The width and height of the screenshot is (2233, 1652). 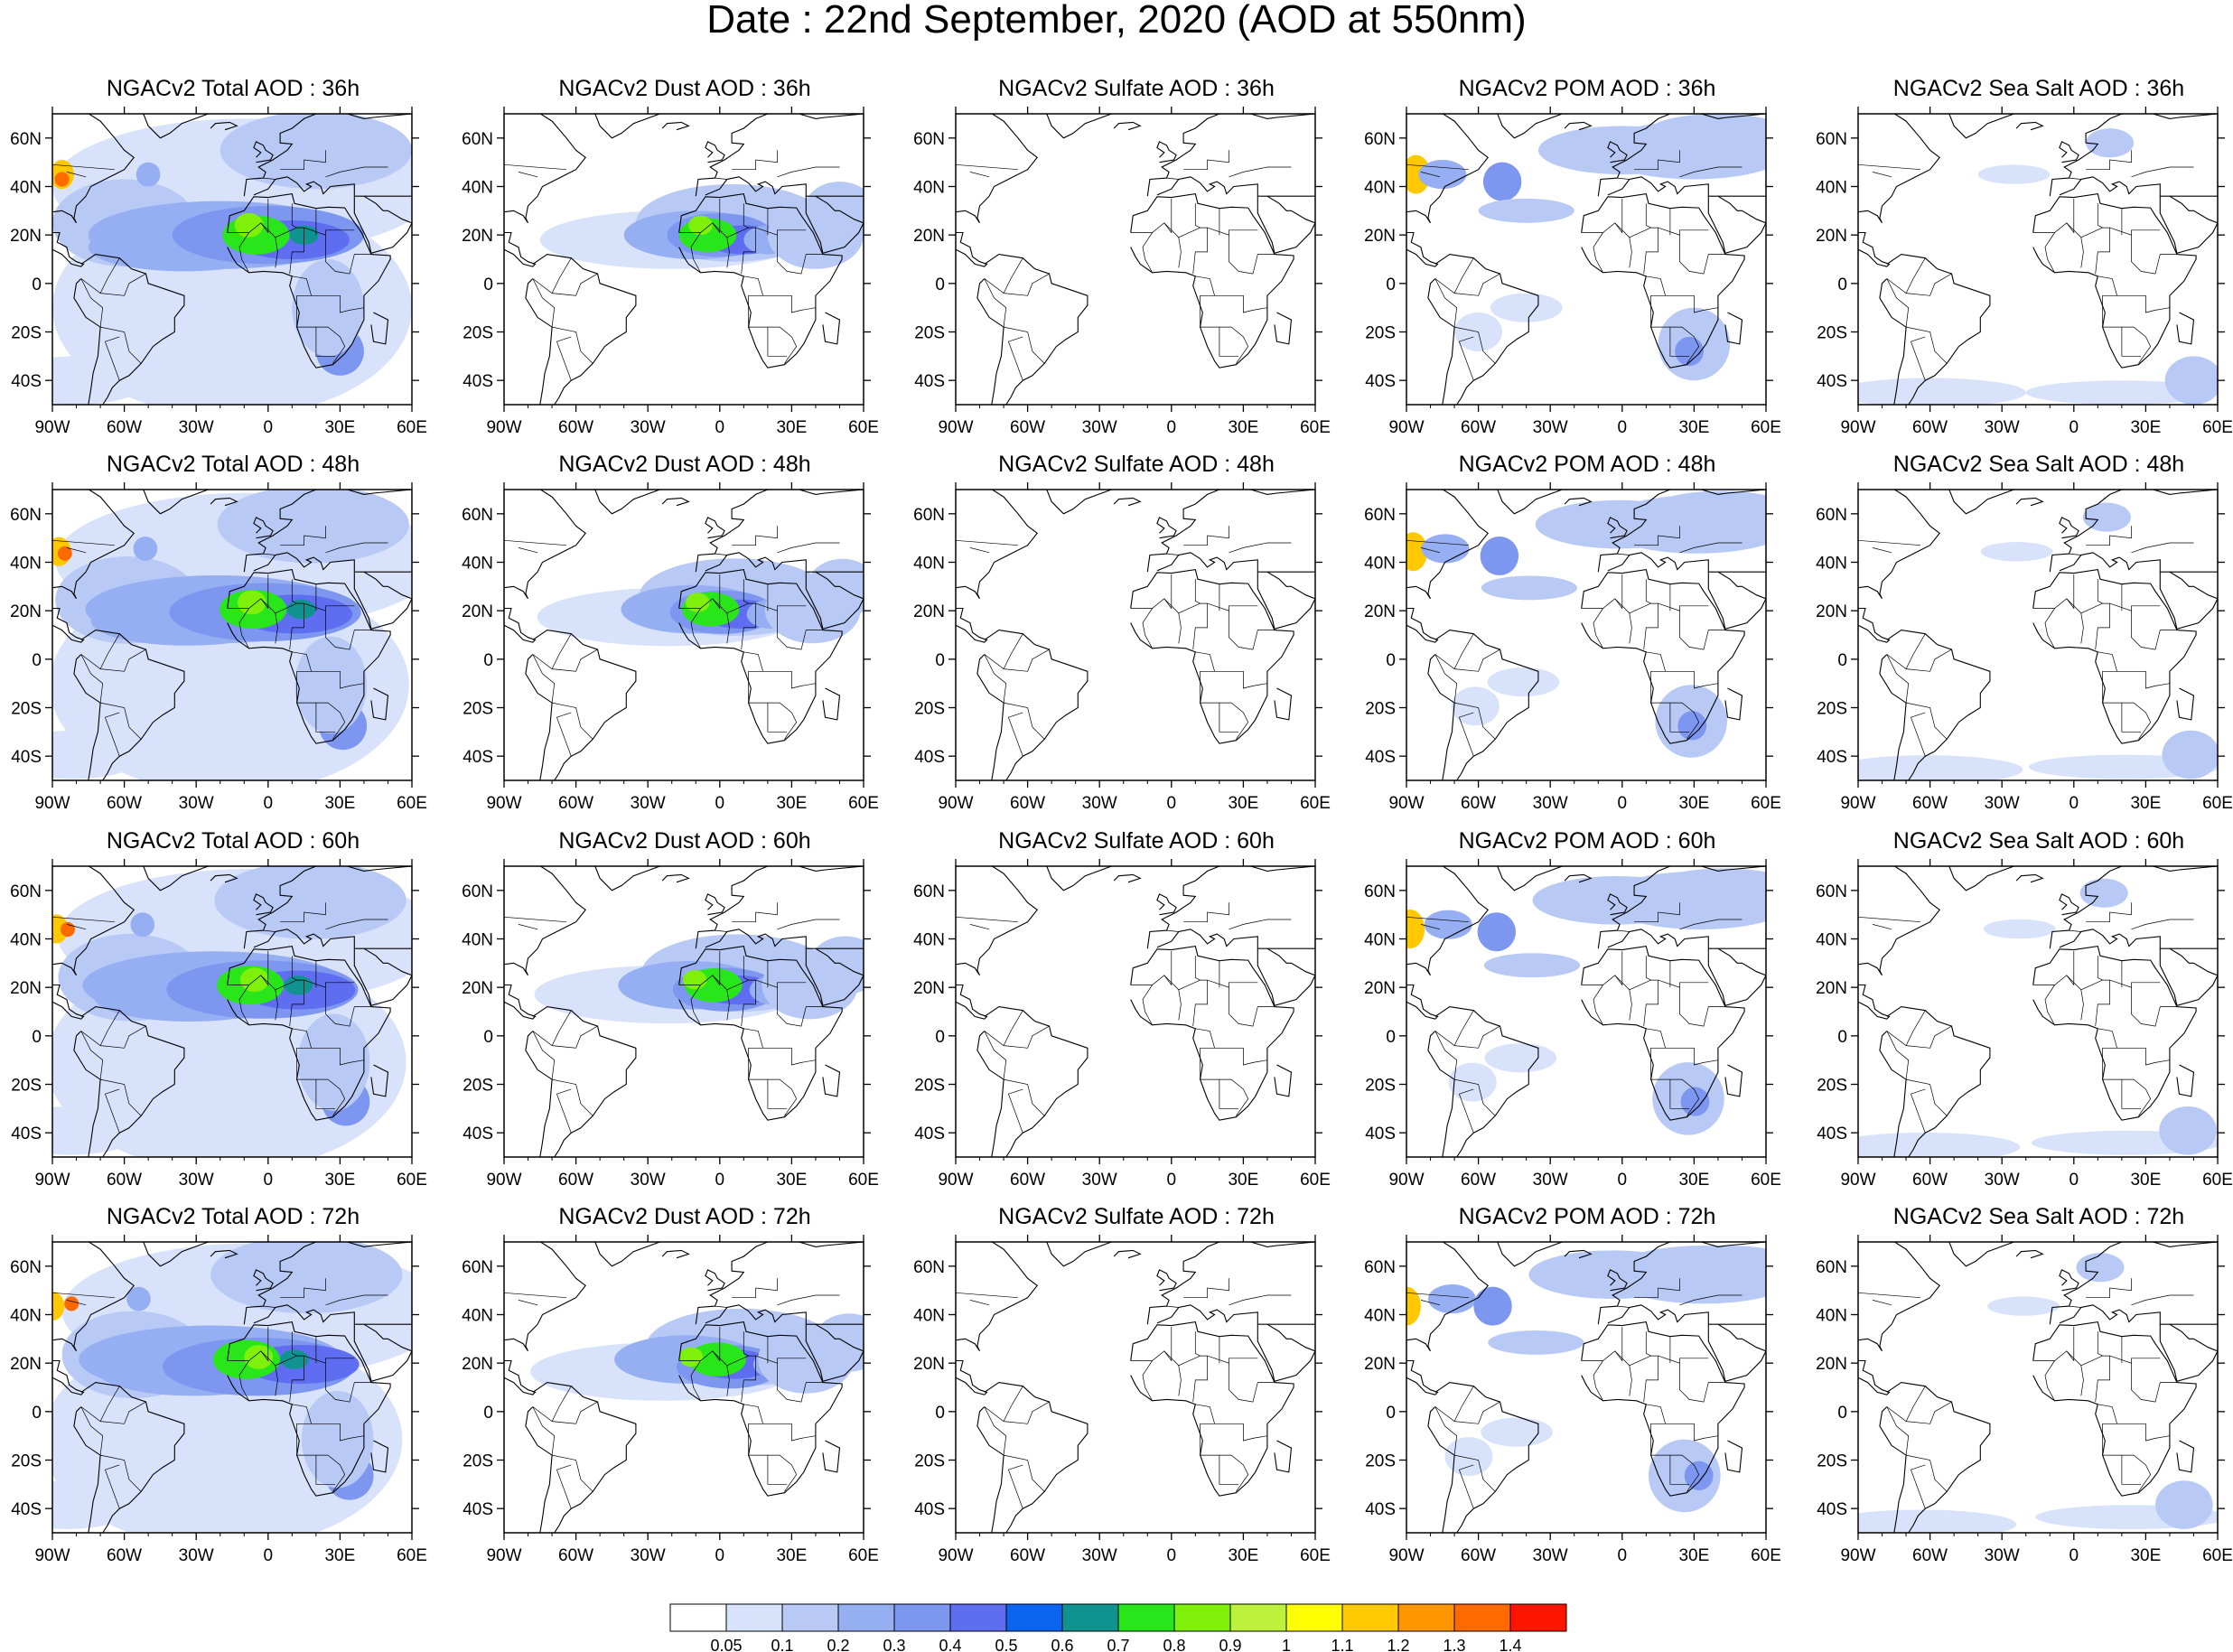 I want to click on map-pom: 90W 60W 30W 0 30E 60E 60N 40N 20N 0 20S 40S, so click(x=1572, y=1400).